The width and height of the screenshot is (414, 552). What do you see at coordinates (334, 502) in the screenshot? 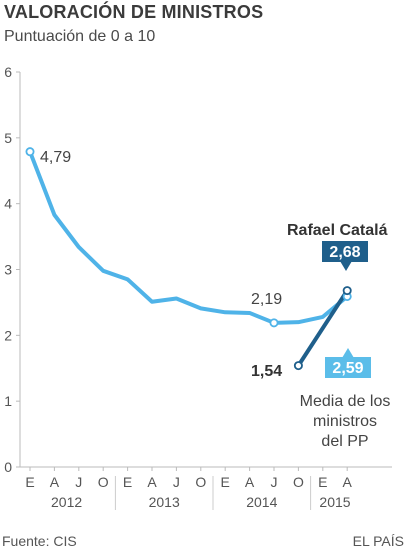
I see `x-year-label-2015: 2015` at bounding box center [334, 502].